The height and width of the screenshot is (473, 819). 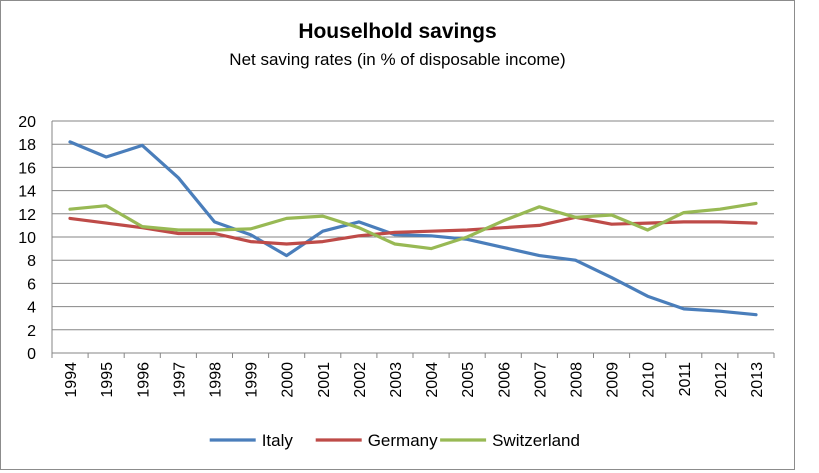 I want to click on legend-label-switzerland: Switzerland, so click(x=536, y=440).